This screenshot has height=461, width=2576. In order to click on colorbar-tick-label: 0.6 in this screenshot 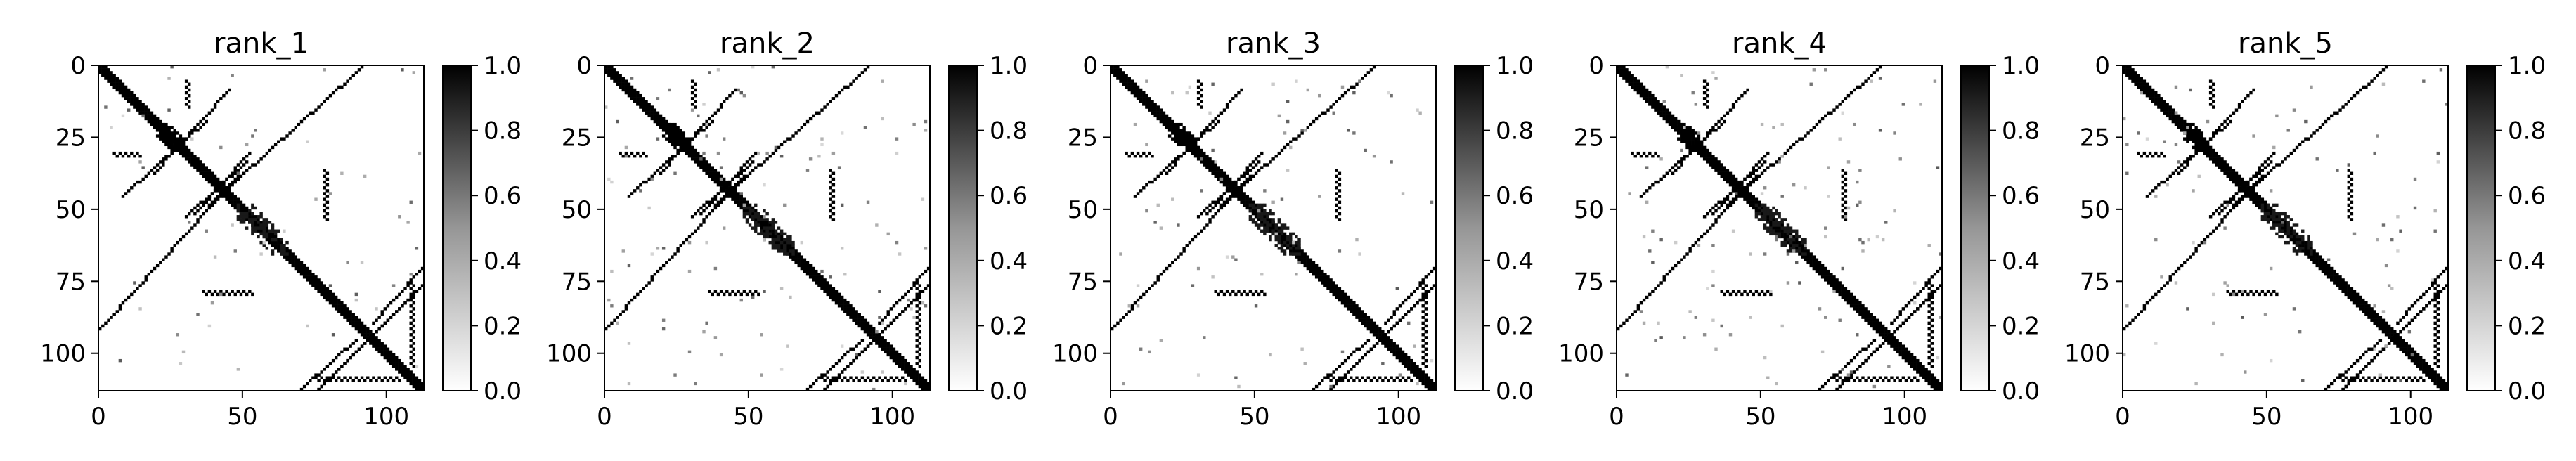, I will do `click(503, 196)`.